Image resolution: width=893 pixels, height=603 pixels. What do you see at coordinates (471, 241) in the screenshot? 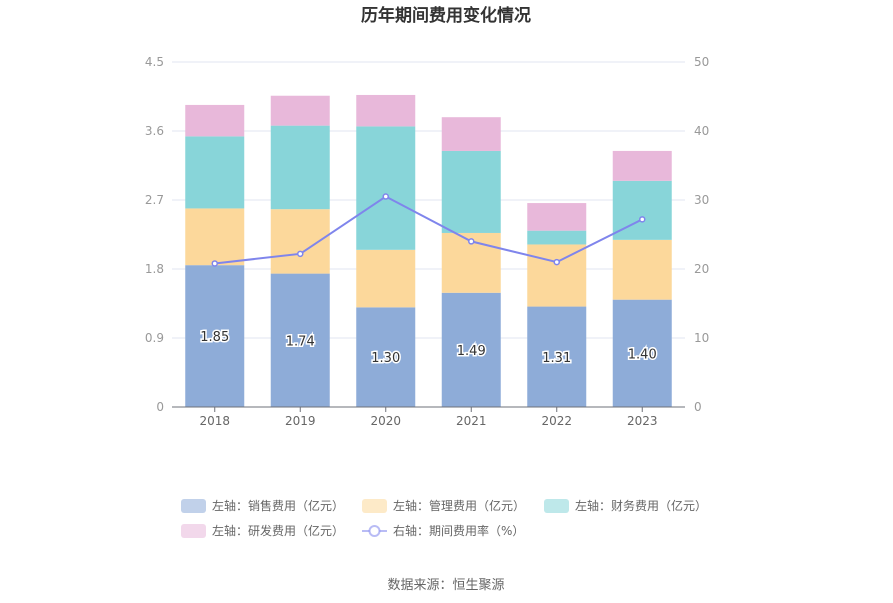
I see `rate-point-2021` at bounding box center [471, 241].